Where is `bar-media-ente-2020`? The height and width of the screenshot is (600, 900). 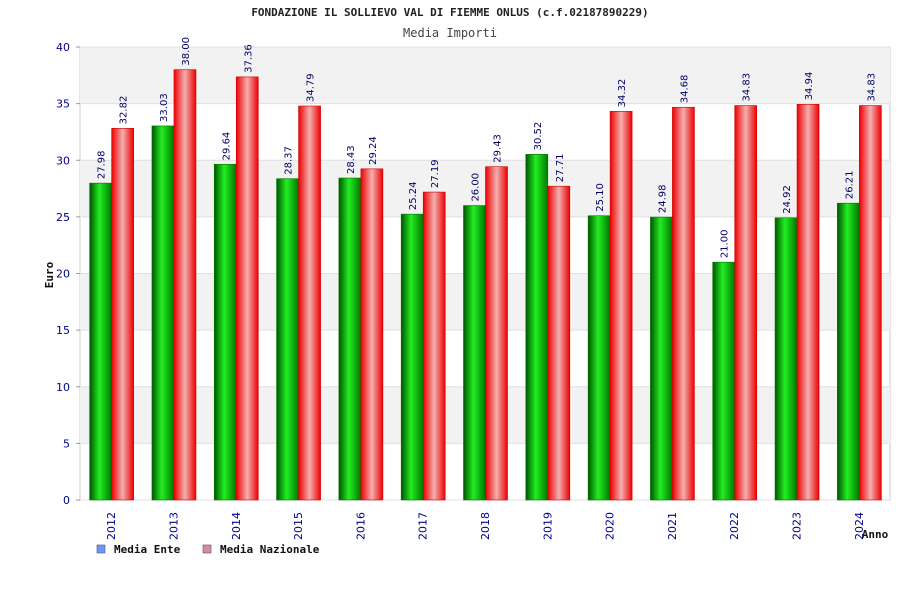 bar-media-ente-2020 is located at coordinates (599, 358).